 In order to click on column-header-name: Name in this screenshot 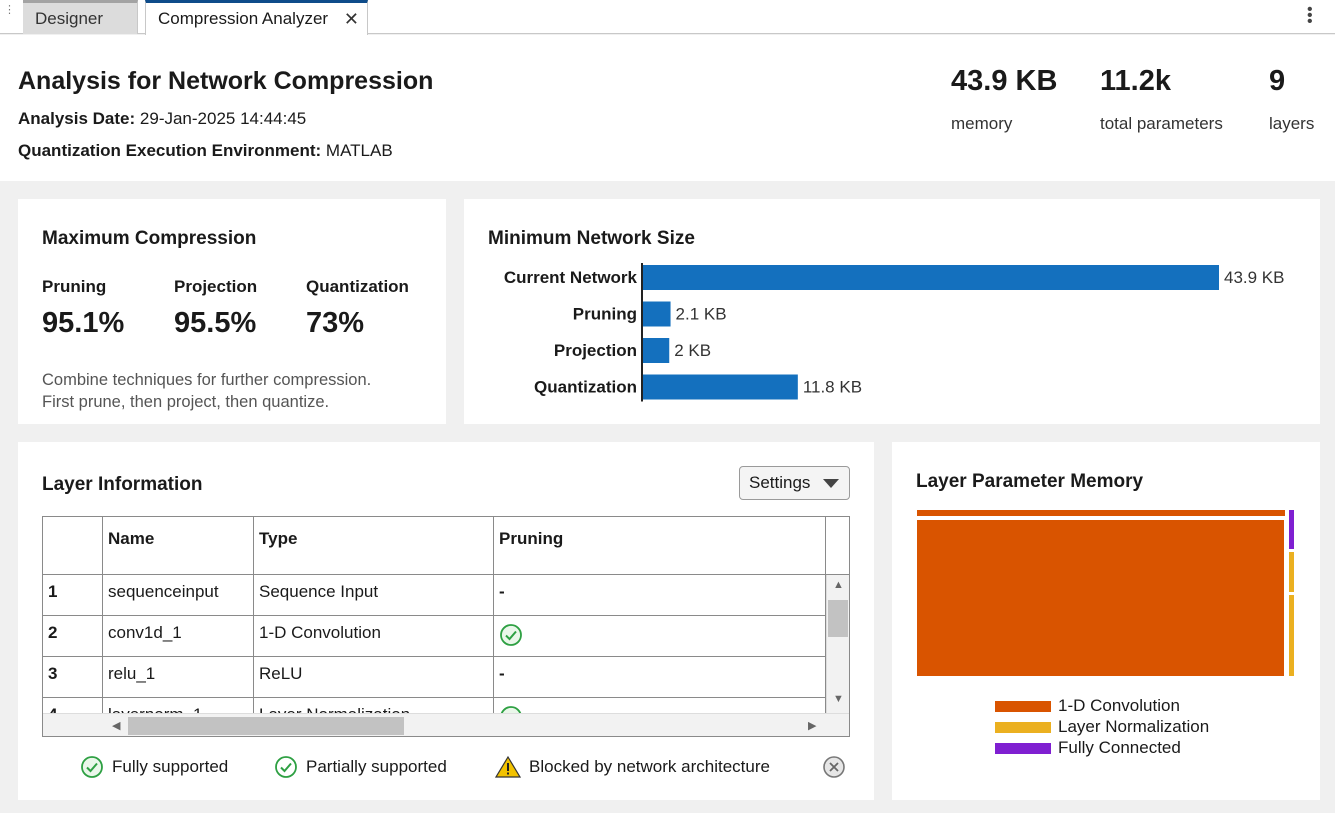, I will do `click(178, 546)`.